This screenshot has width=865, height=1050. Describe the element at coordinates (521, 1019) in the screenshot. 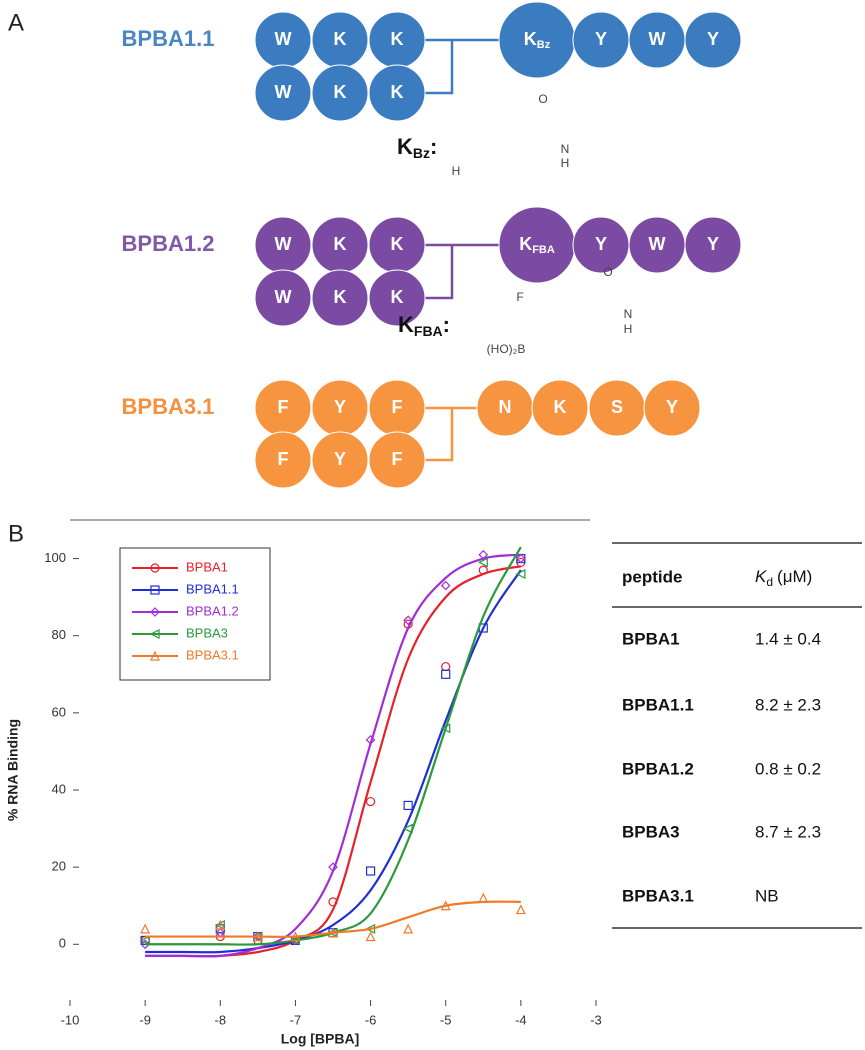

I see `x-tick-label: -4` at that location.